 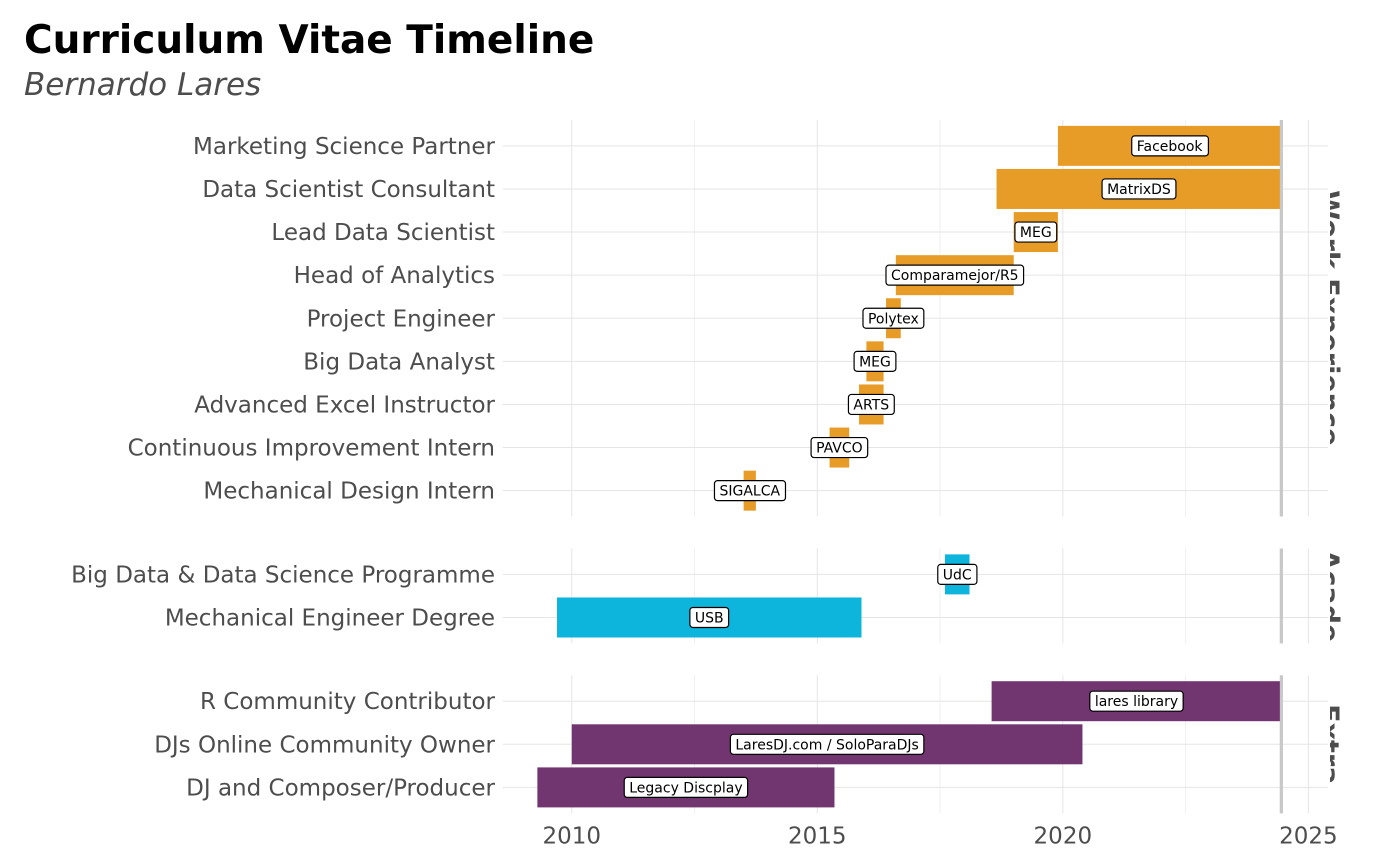 I want to click on bar-label: Legacy Discplay, so click(x=686, y=787).